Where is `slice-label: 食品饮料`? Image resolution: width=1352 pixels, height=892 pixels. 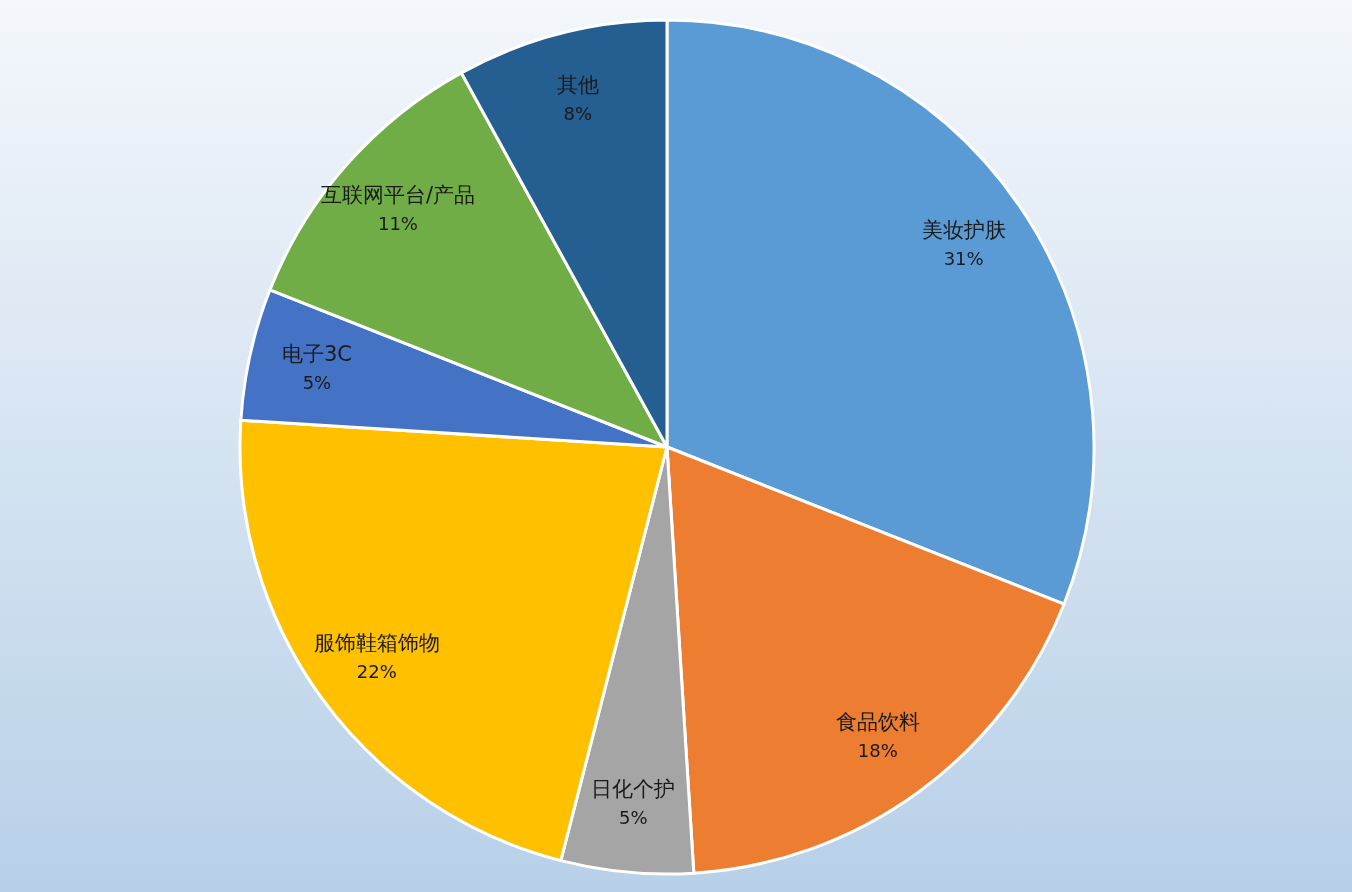
slice-label: 食品饮料 is located at coordinates (877, 722).